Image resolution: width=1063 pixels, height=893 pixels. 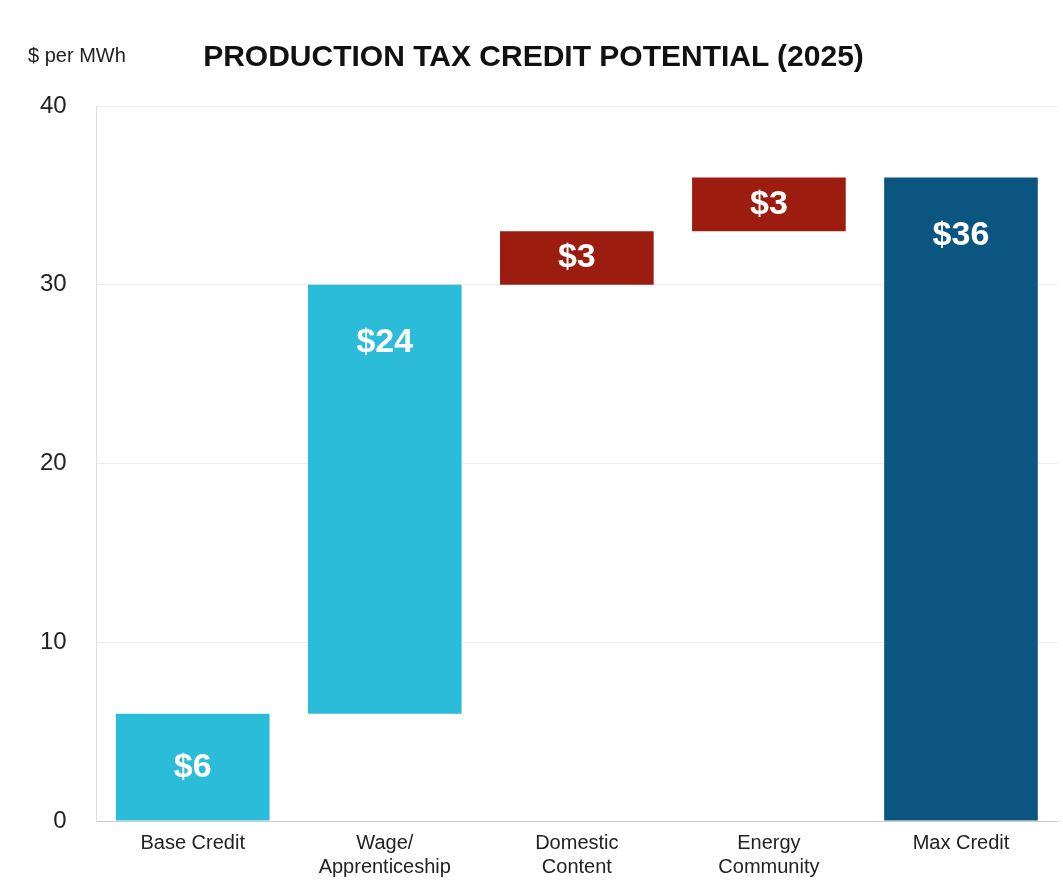 What do you see at coordinates (53, 283) in the screenshot?
I see `y-tick-label: 30` at bounding box center [53, 283].